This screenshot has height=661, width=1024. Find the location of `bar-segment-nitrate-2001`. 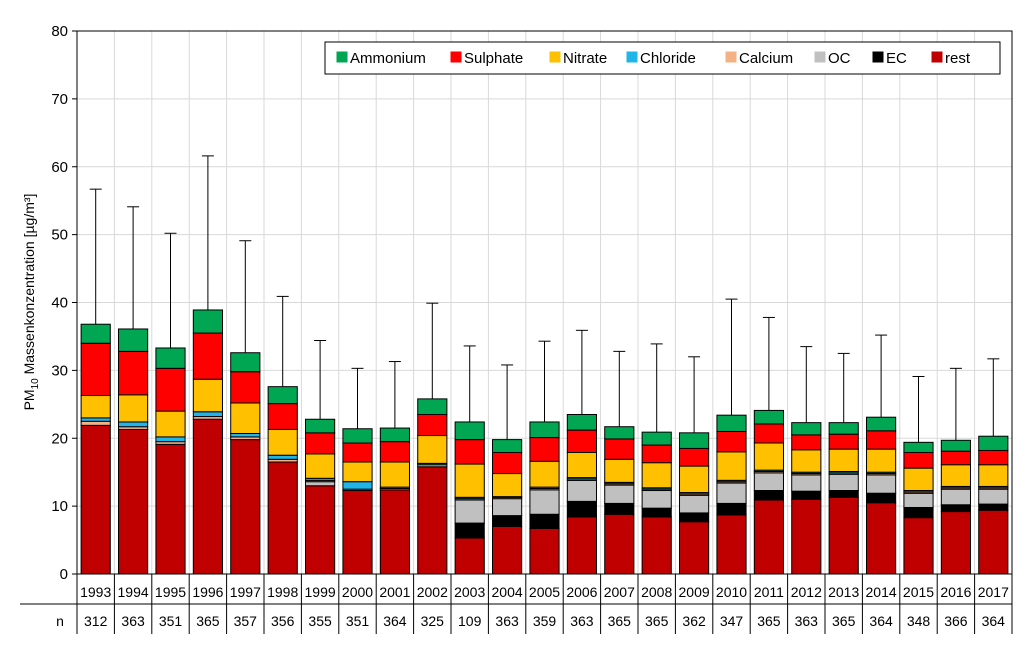

bar-segment-nitrate-2001 is located at coordinates (394, 474).